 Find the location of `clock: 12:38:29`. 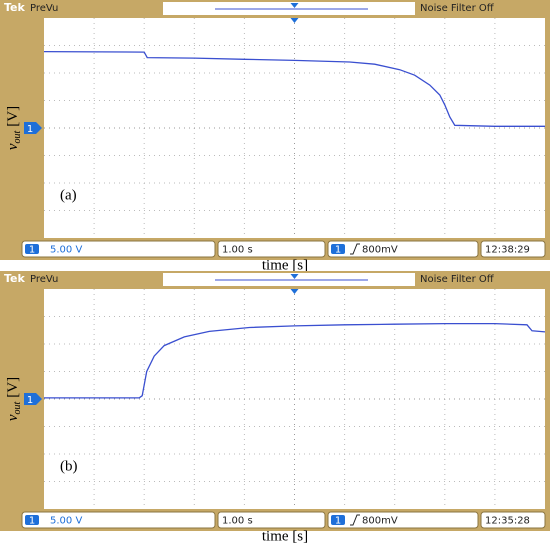

clock: 12:38:29 is located at coordinates (507, 250).